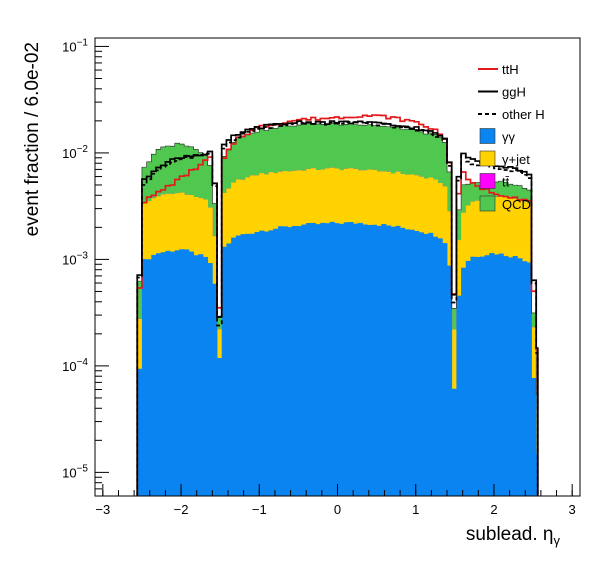  What do you see at coordinates (516, 159) in the screenshot?
I see `legend-label: γ+jet` at bounding box center [516, 159].